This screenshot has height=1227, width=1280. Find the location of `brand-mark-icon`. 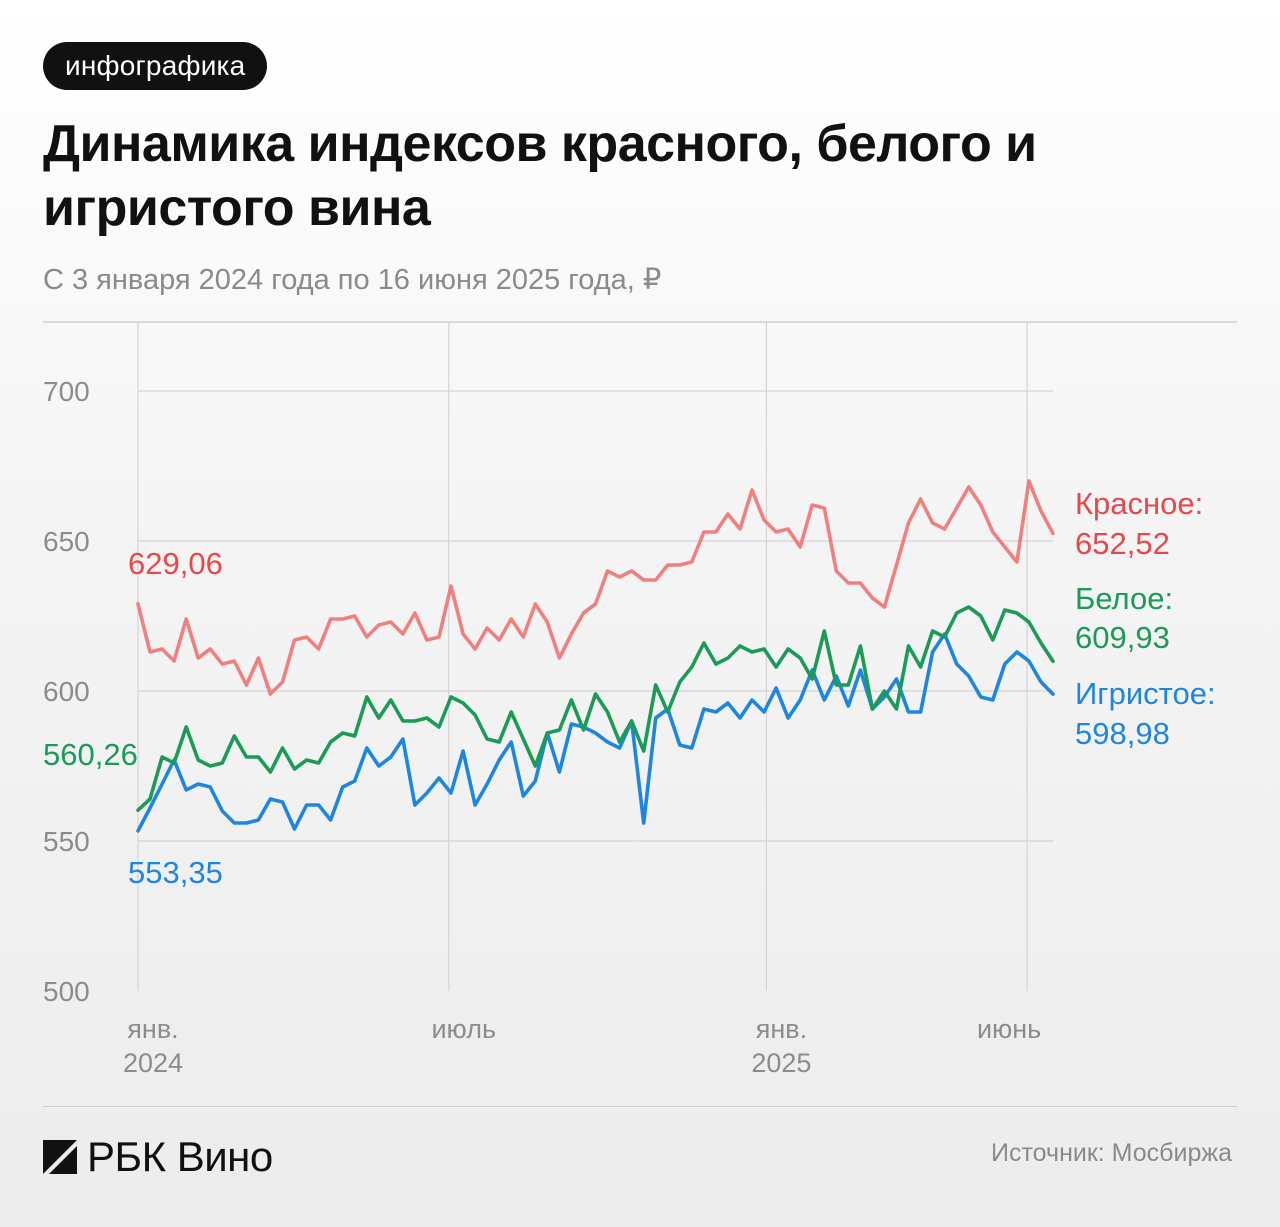

brand-mark-icon is located at coordinates (60, 1157).